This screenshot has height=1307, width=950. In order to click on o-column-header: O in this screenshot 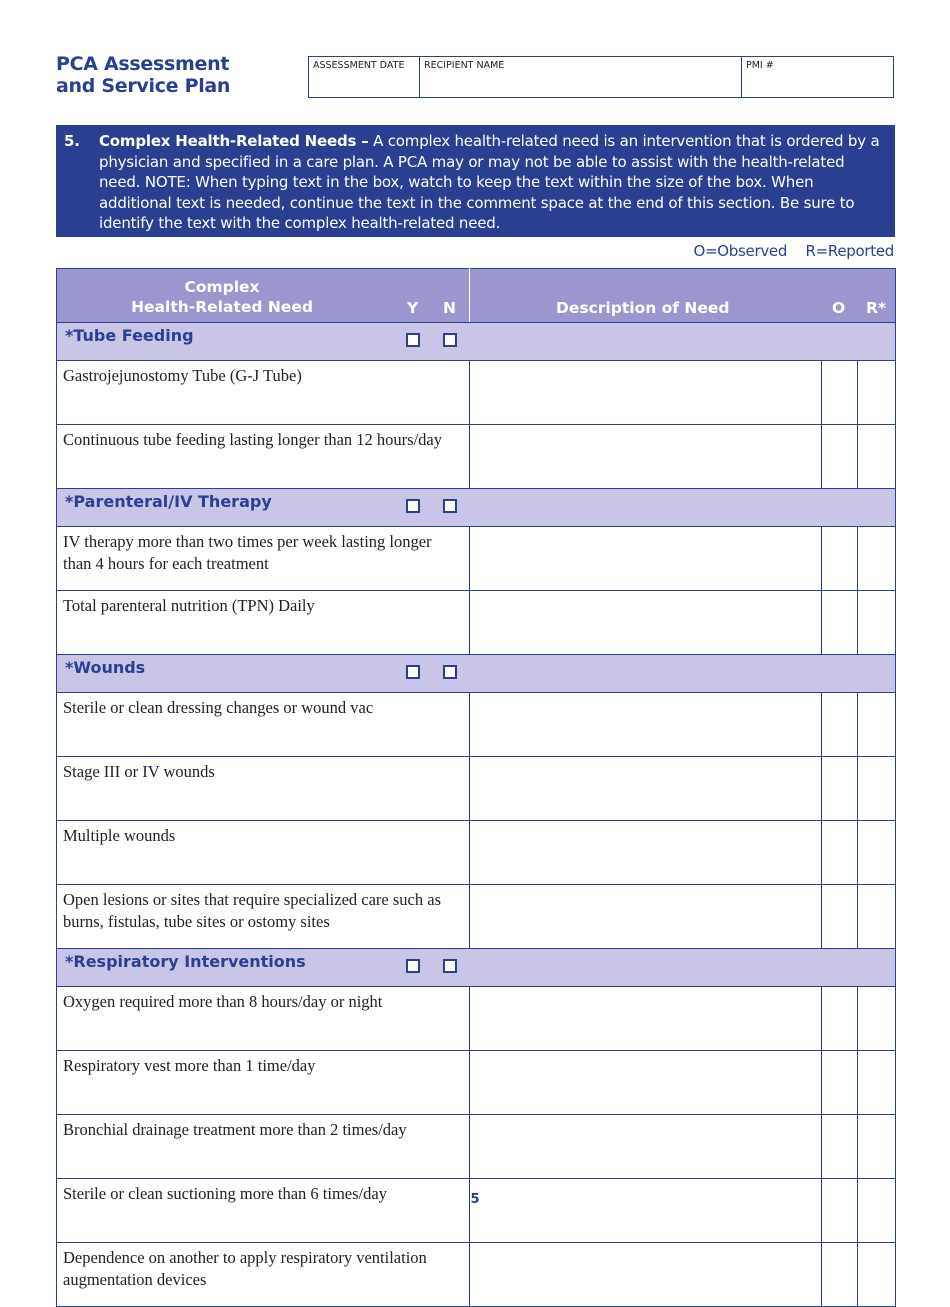, I will do `click(839, 308)`.